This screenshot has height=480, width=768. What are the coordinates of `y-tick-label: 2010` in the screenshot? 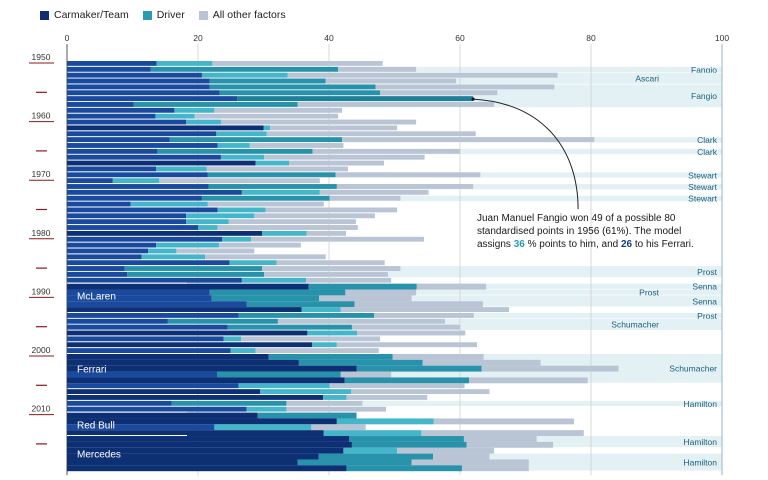 It's located at (41, 409).